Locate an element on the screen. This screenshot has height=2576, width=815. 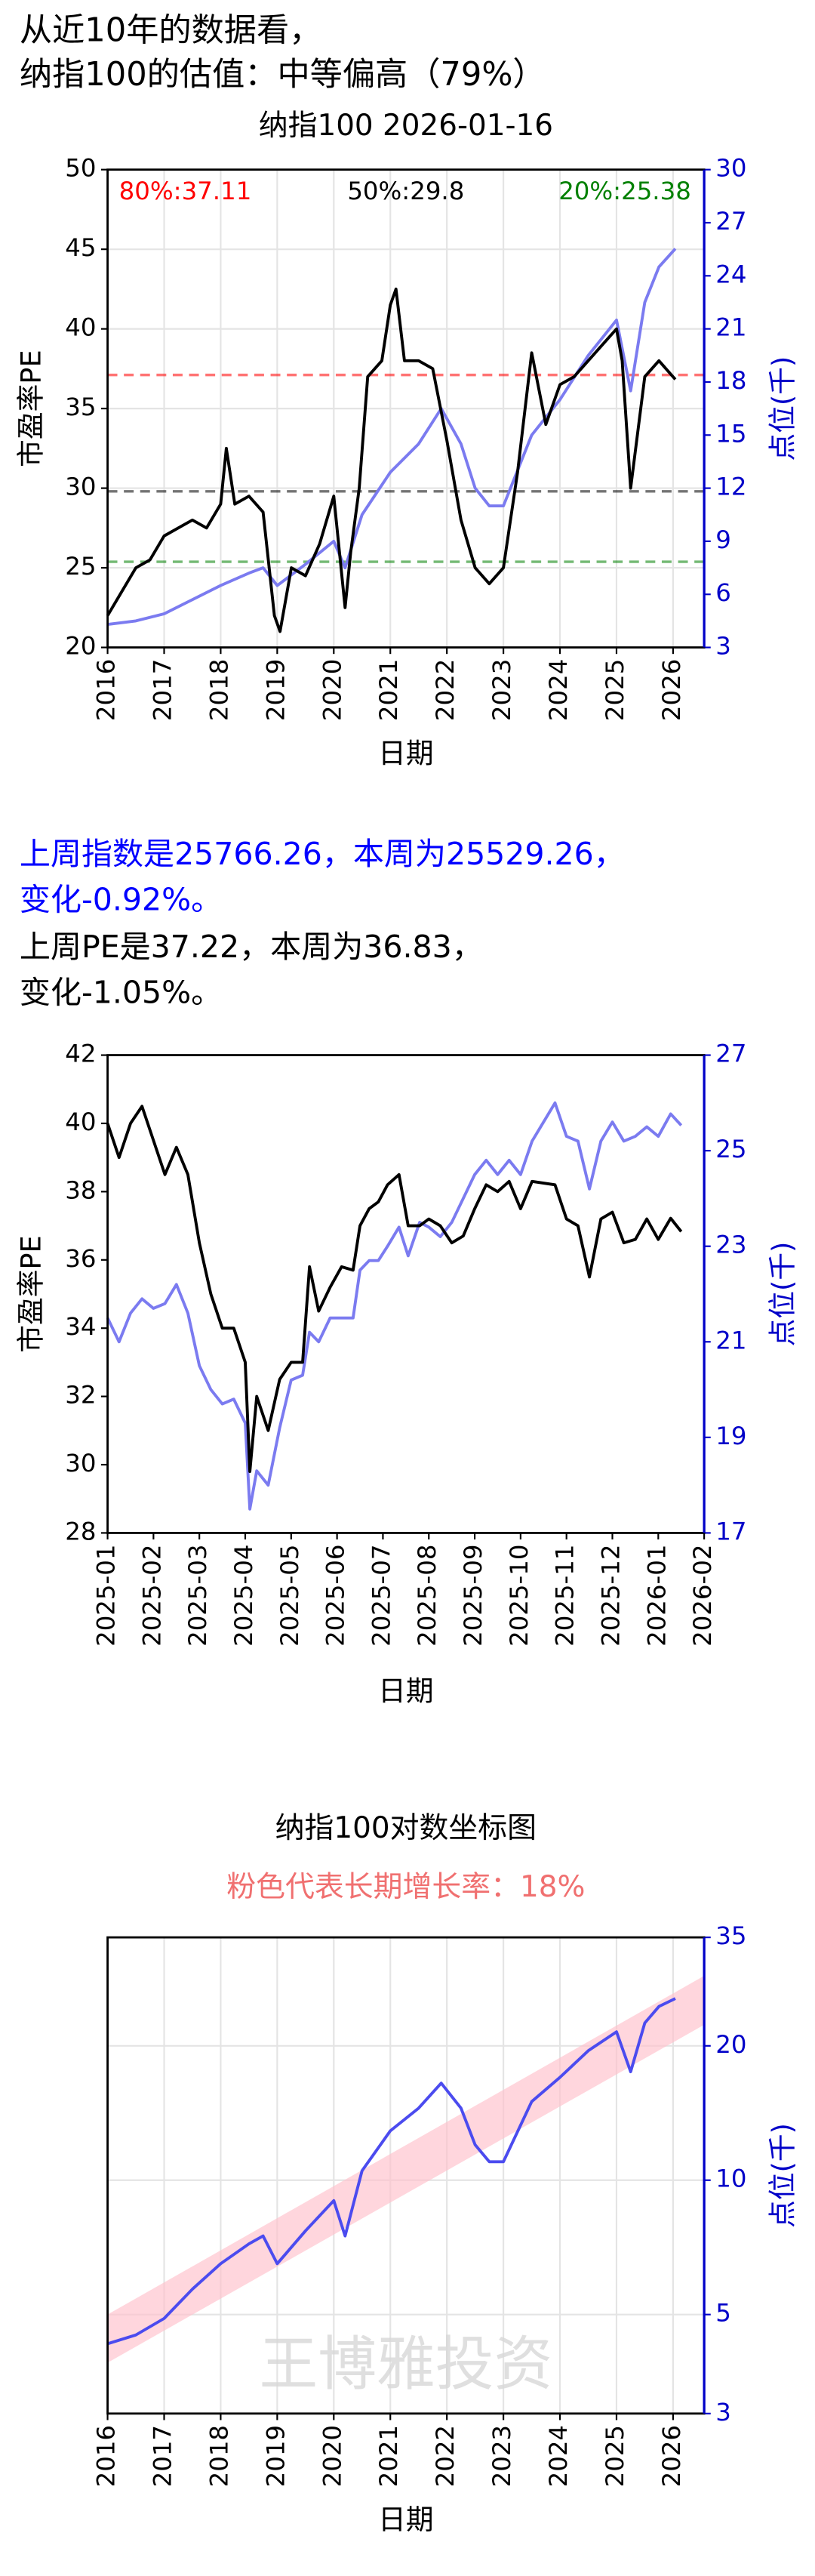
y-tick-label: 50 is located at coordinates (80, 168).